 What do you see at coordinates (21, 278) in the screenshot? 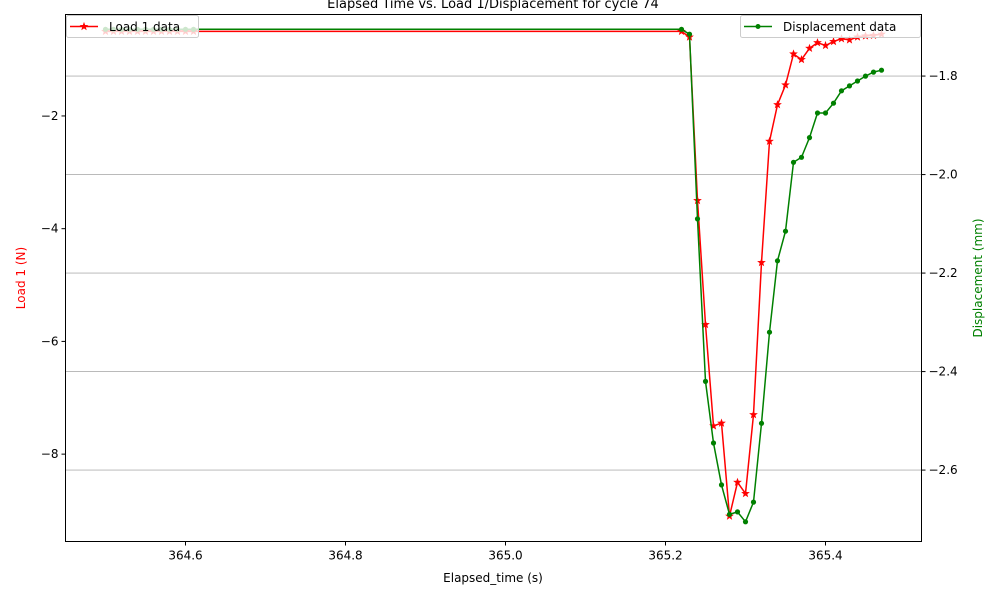
I see `left-y-axis-title: Load 1 (N)` at bounding box center [21, 278].